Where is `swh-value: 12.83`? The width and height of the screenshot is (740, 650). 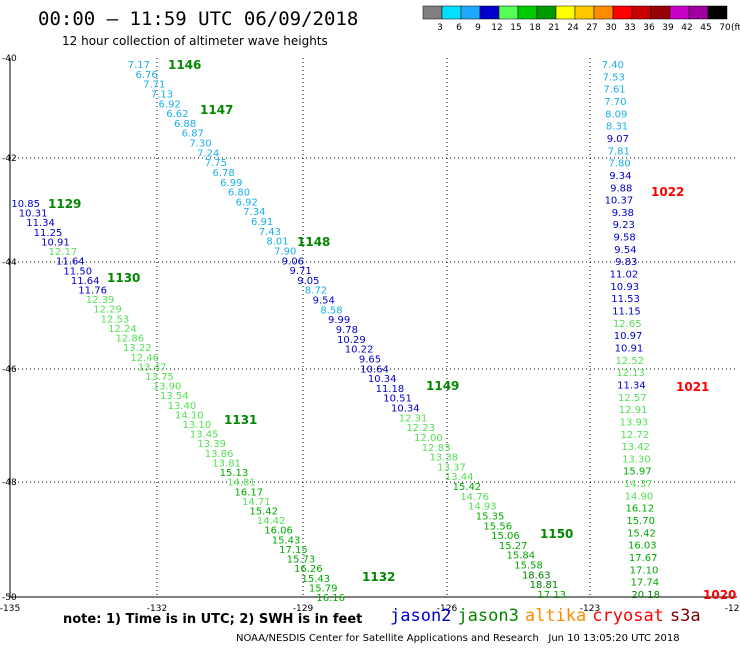 swh-value: 12.83 is located at coordinates (436, 448).